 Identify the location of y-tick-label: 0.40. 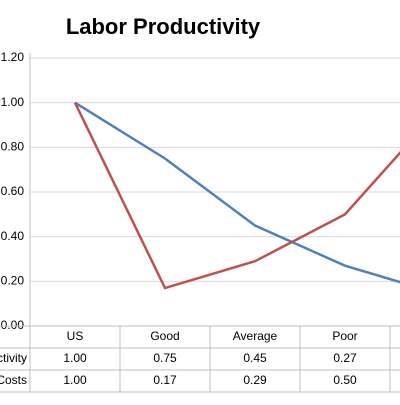
(13, 236).